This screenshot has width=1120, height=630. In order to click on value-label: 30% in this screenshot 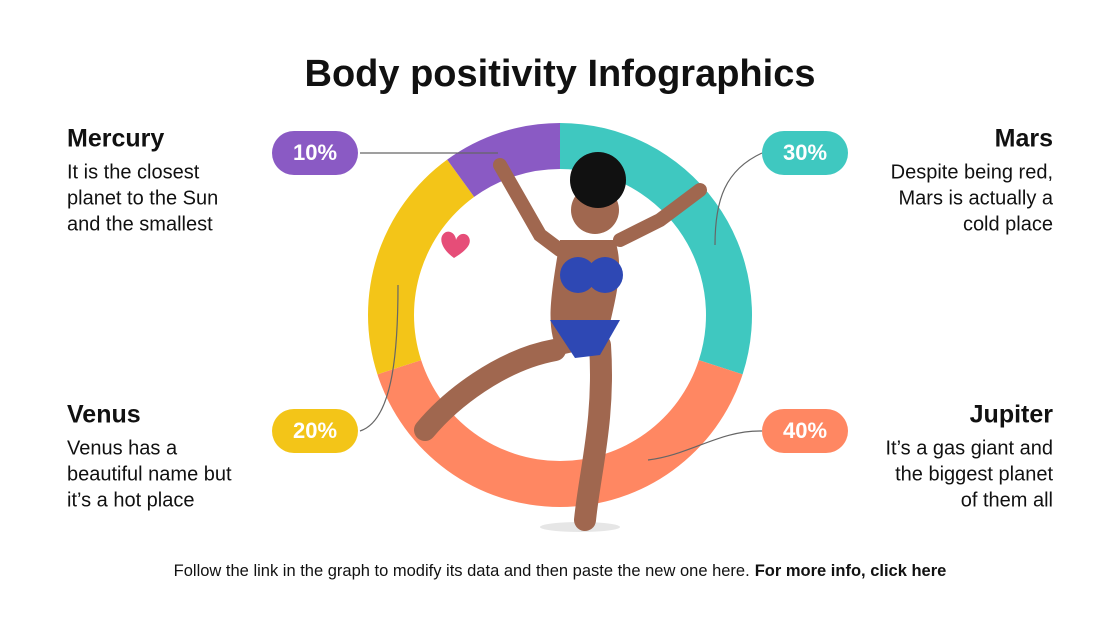, I will do `click(805, 152)`.